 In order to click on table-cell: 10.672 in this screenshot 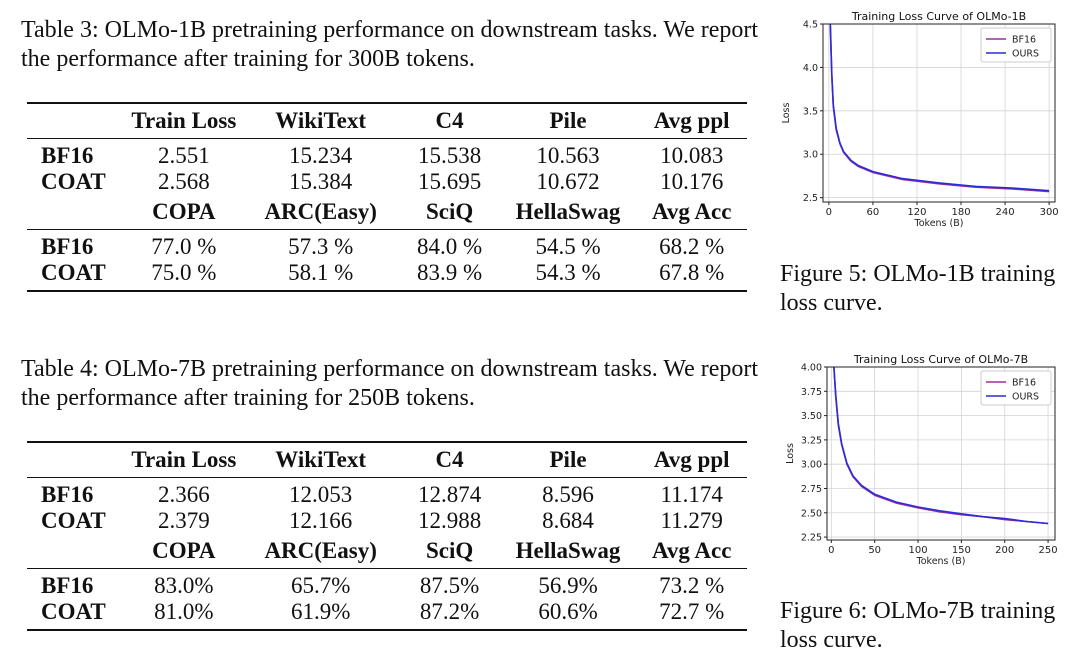, I will do `click(568, 181)`.